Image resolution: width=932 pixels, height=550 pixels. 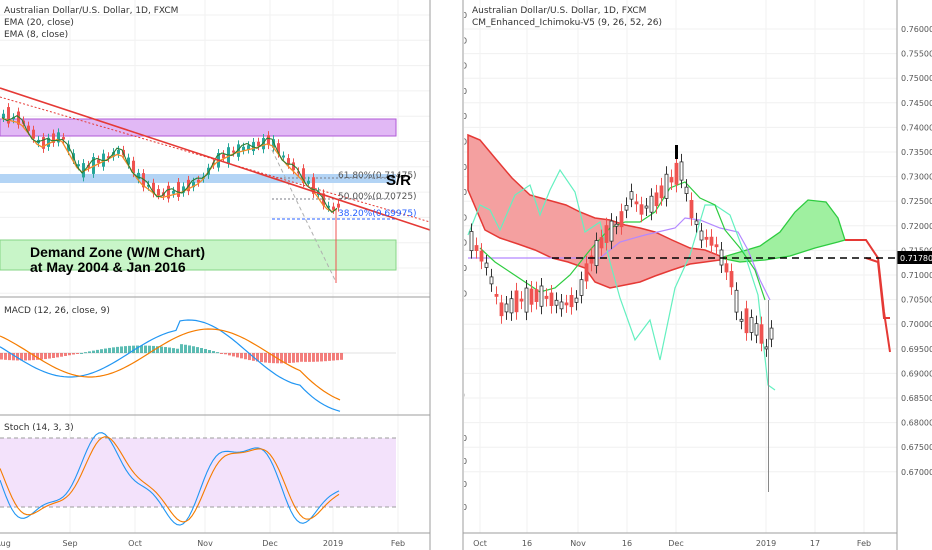 What do you see at coordinates (377, 176) in the screenshot?
I see `fib-label-618: 61.80%(0.71475)` at bounding box center [377, 176].